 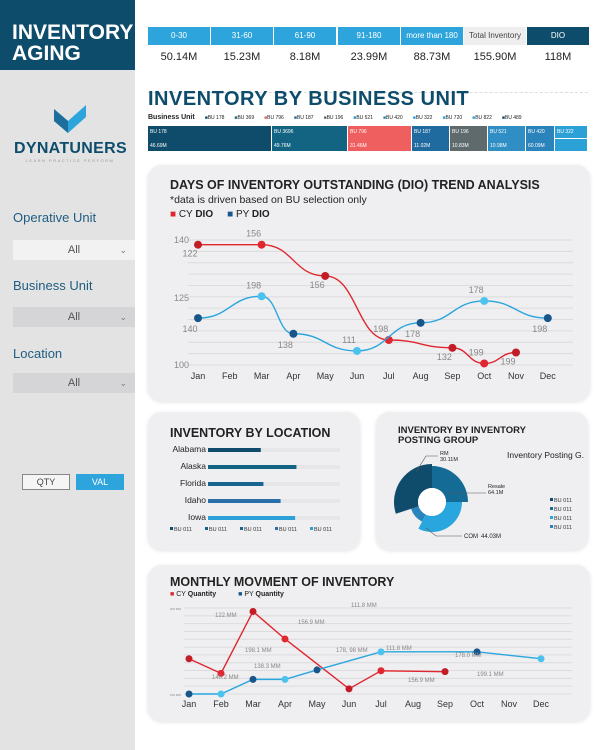 I want to click on treemap-tile: BU 420 60.09M, so click(x=540, y=138).